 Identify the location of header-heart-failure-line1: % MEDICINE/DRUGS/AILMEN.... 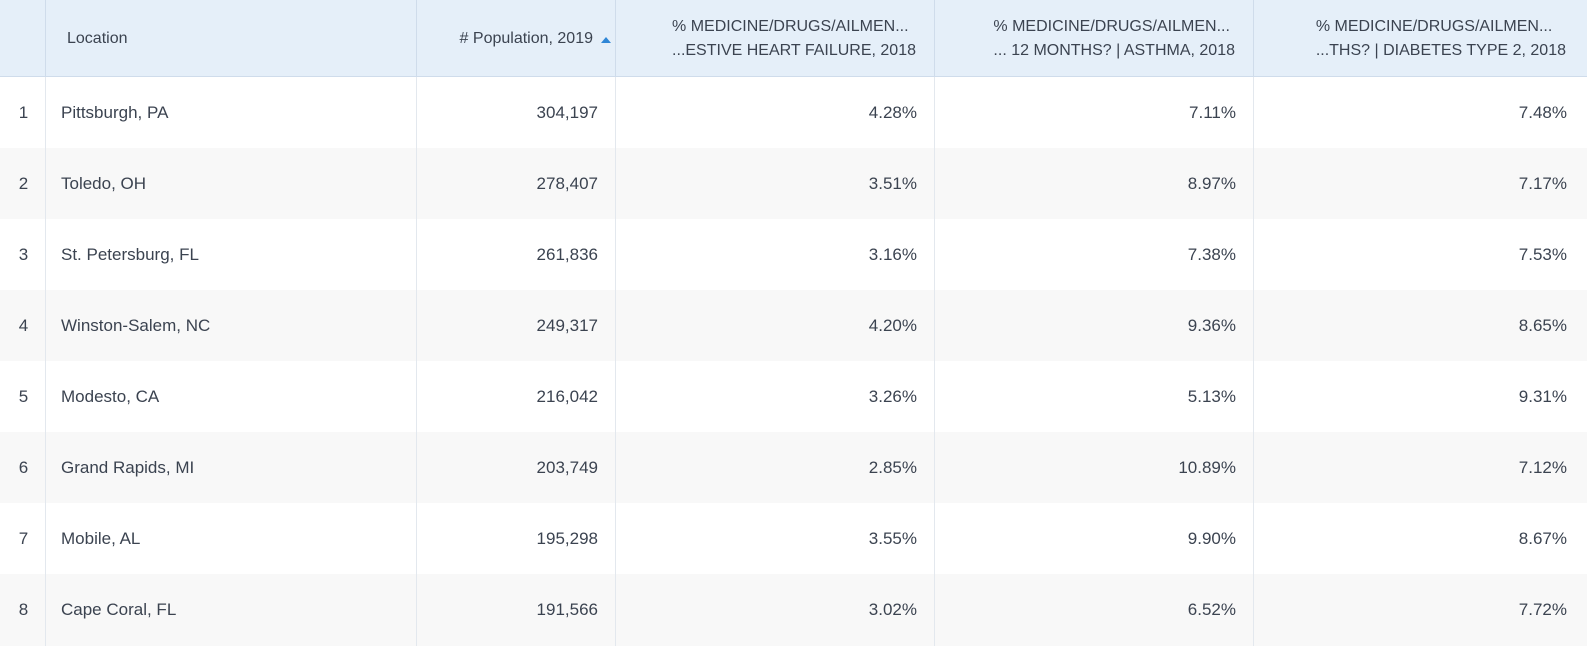
(790, 26).